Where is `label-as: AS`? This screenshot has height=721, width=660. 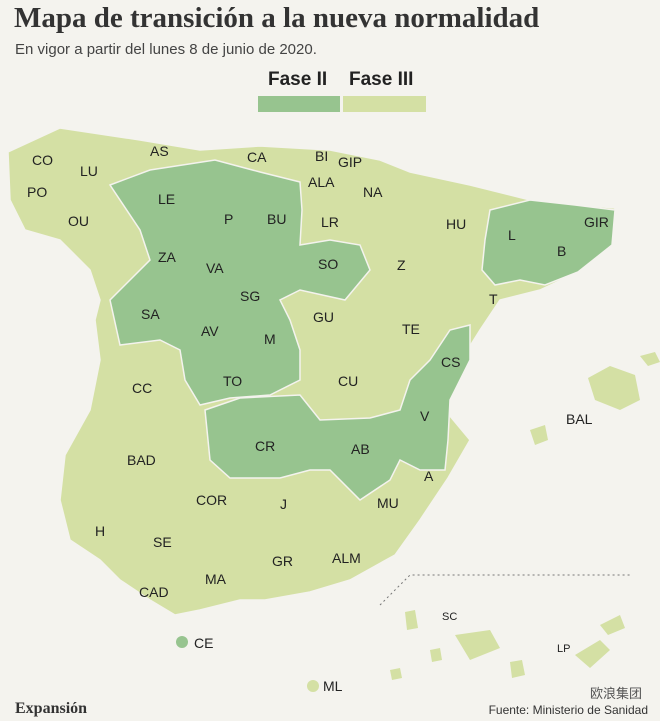
label-as: AS is located at coordinates (159, 151).